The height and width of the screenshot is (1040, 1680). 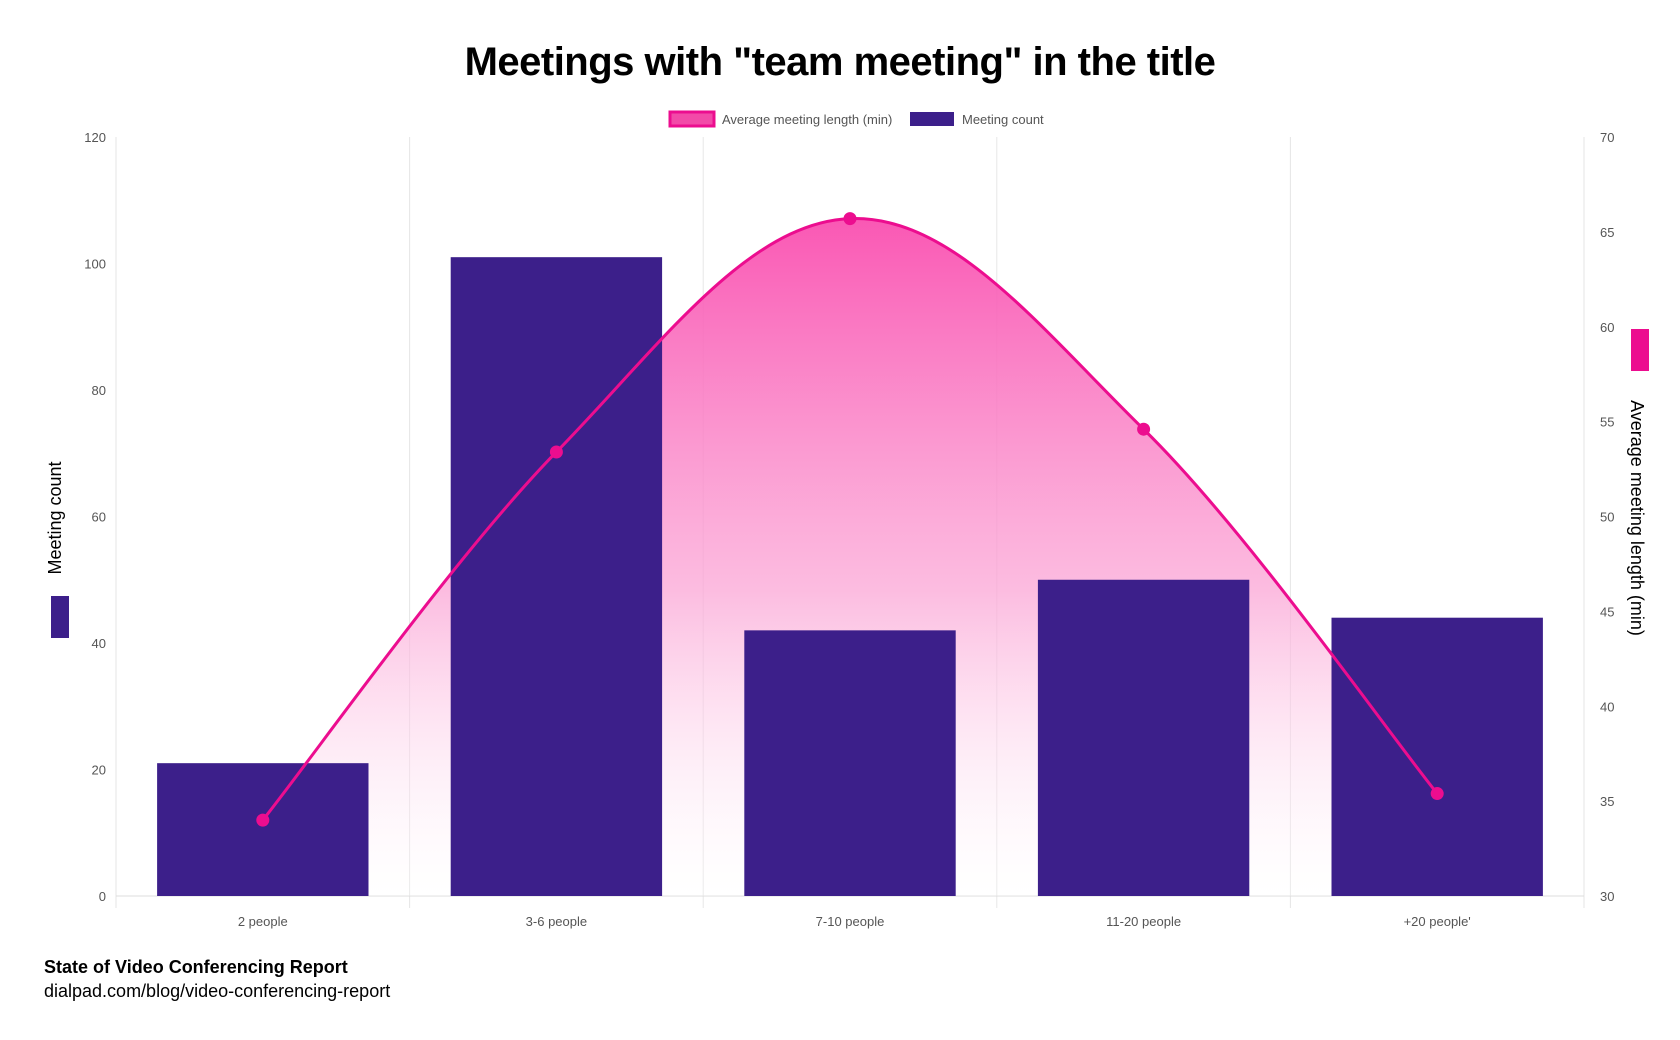 I want to click on y-right-tick-label: 60, so click(x=1607, y=327).